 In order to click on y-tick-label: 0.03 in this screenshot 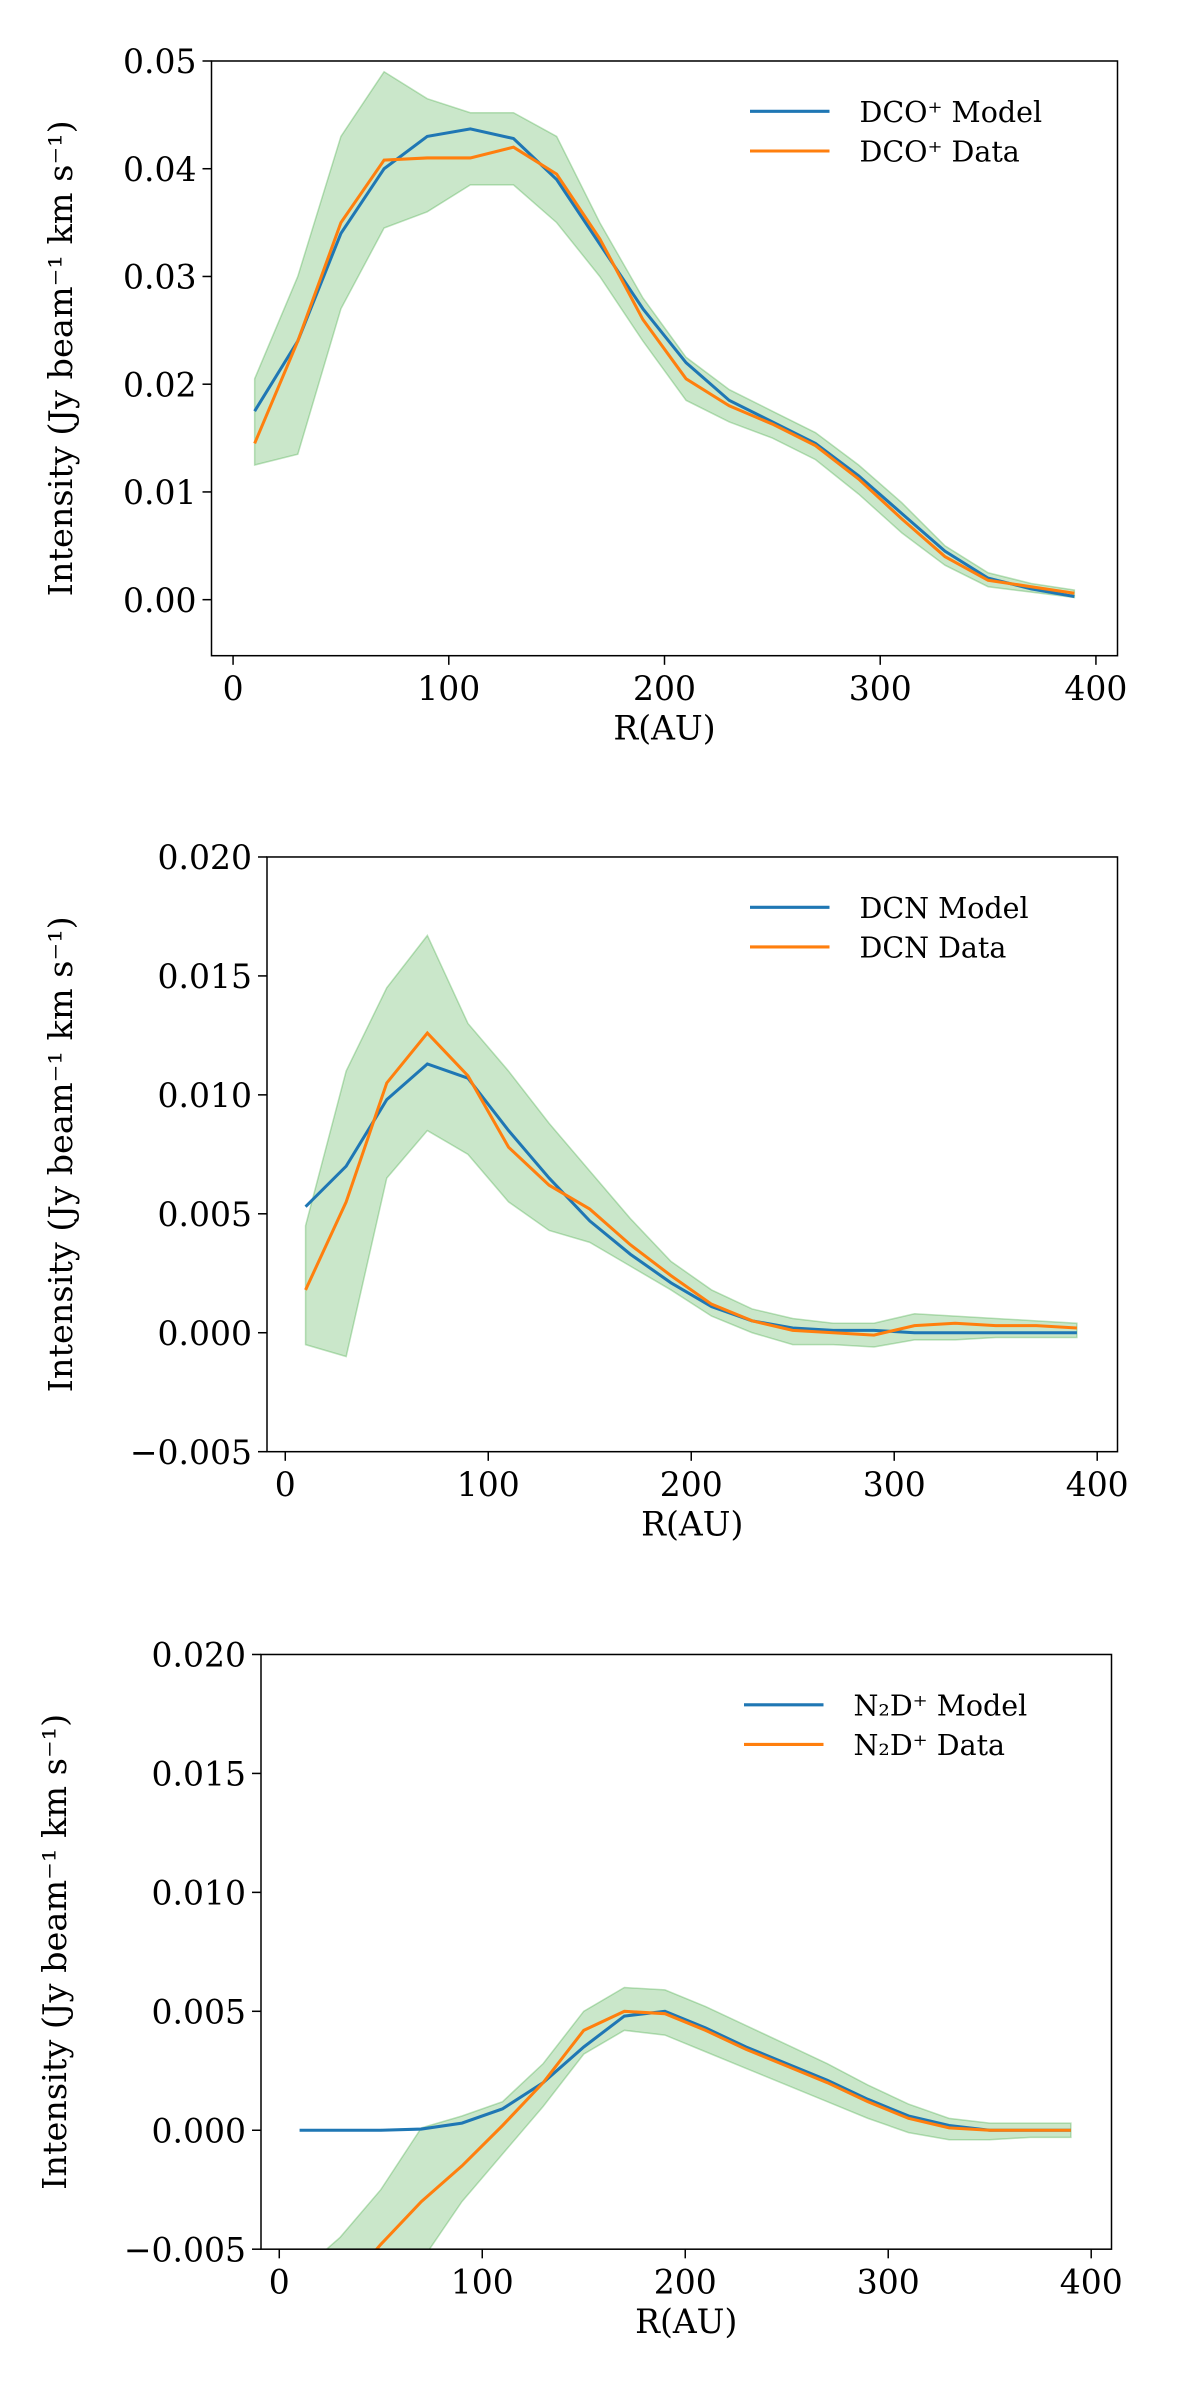, I will do `click(159, 276)`.